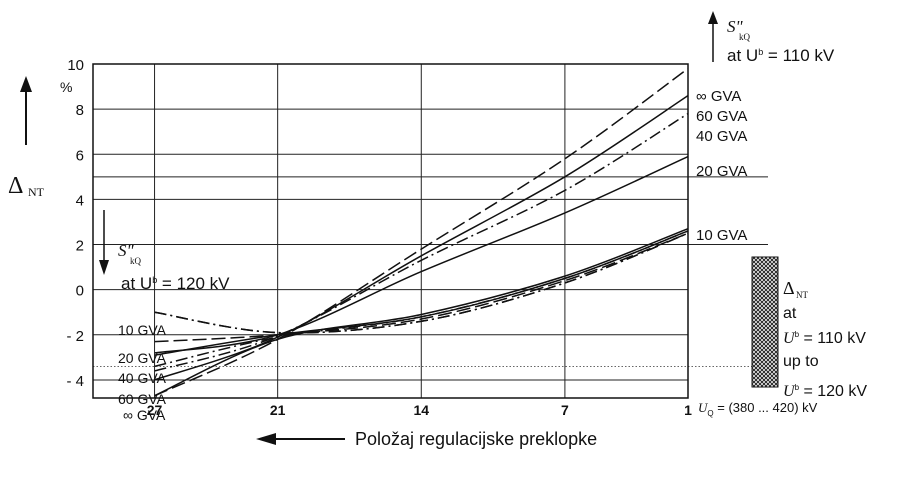  Describe the element at coordinates (825, 391) in the screenshot. I see `svg-text: Ub = 120 kV` at that location.